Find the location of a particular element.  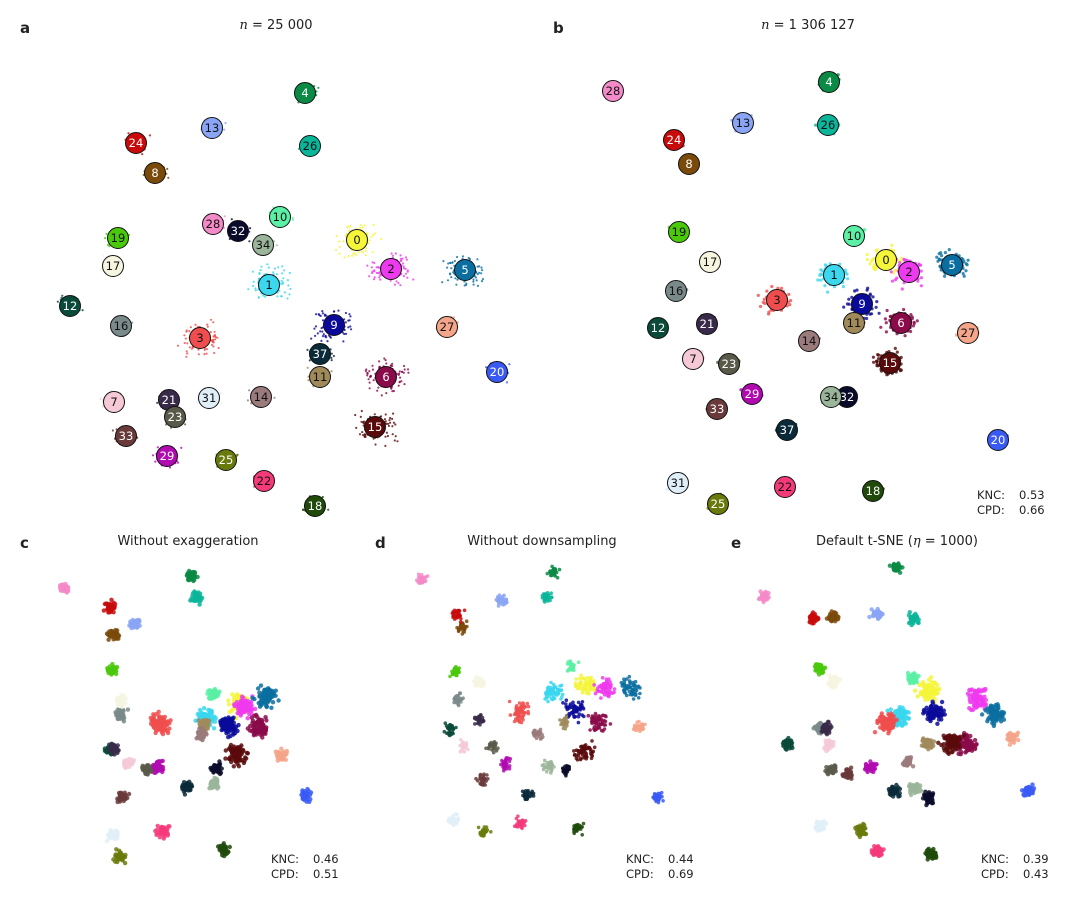

cpd-value: 0.66 is located at coordinates (1032, 510).